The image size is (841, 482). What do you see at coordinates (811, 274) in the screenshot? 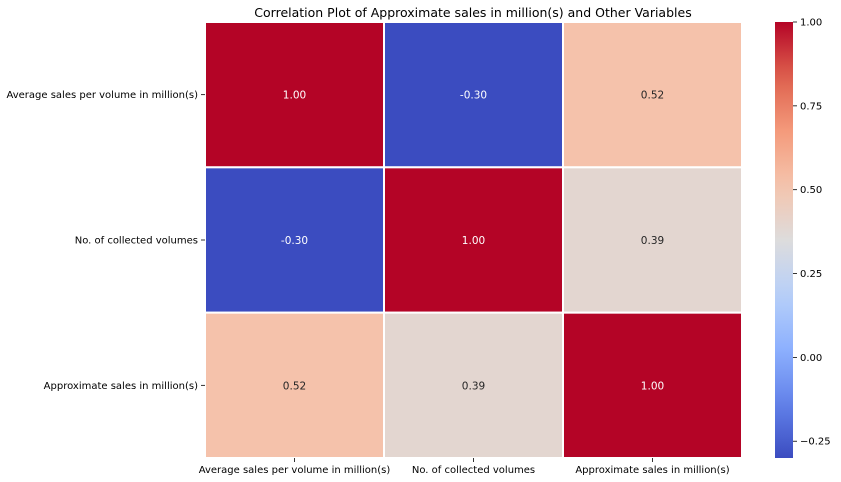
I see `colorbar-tick-label: 0.25` at bounding box center [811, 274].